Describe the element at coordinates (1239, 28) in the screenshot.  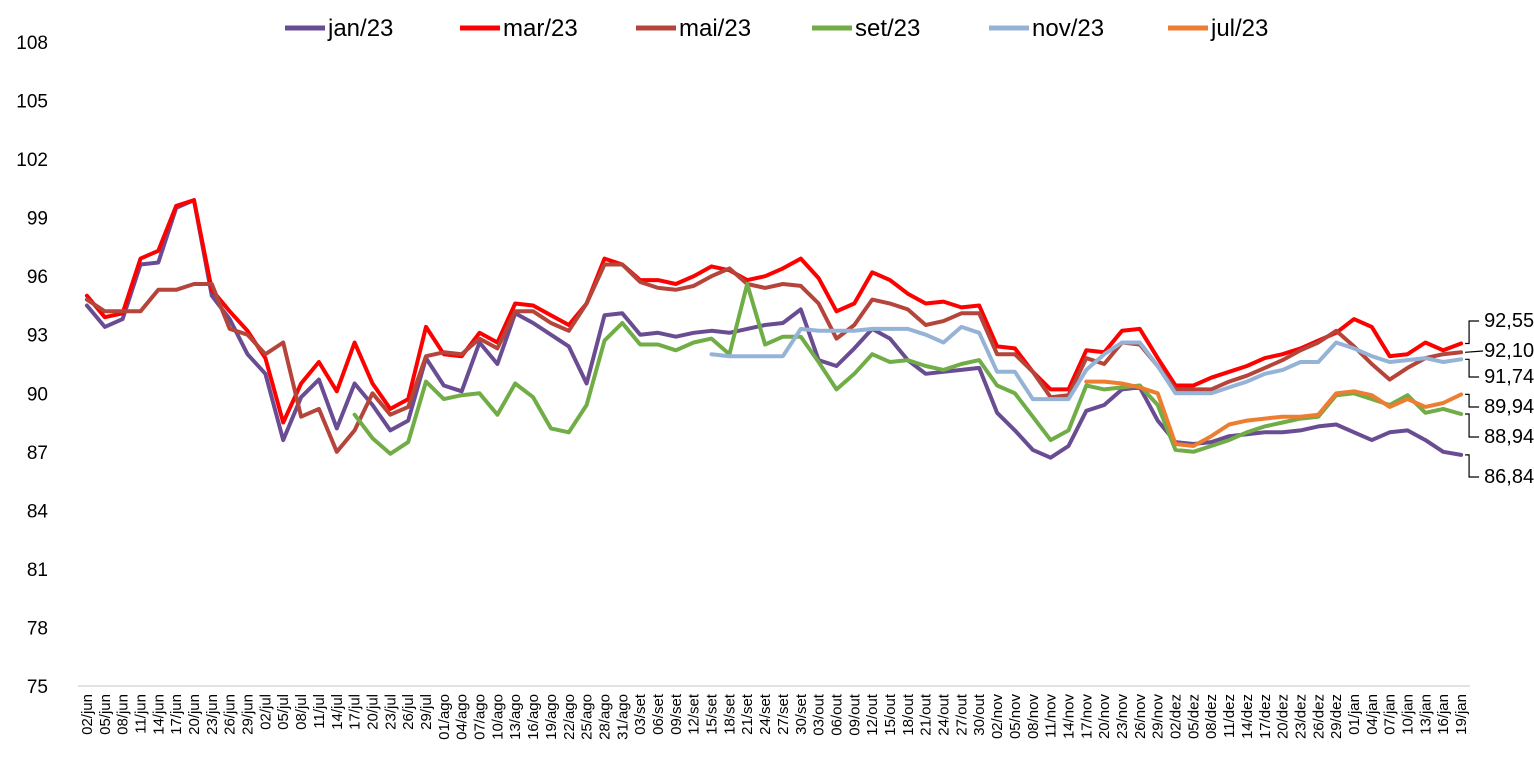
I see `legend-label: jul/23` at that location.